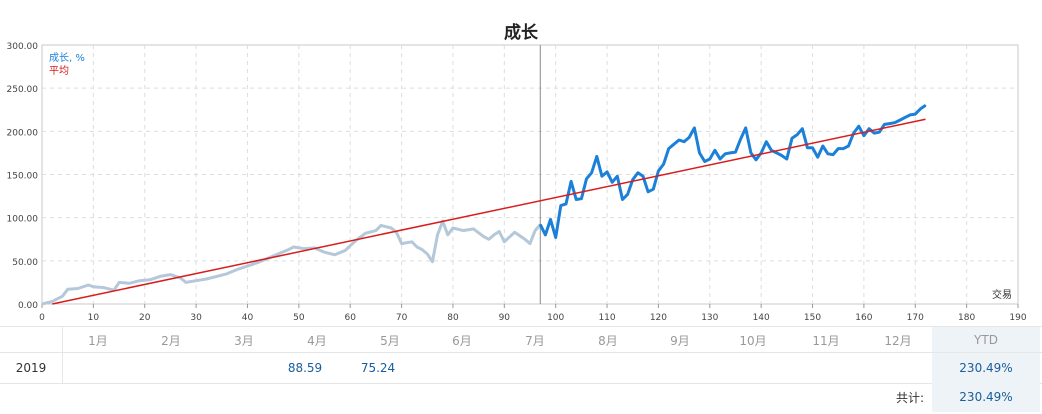 The width and height of the screenshot is (1042, 414). I want to click on x-tick-label: 0, so click(42, 318).